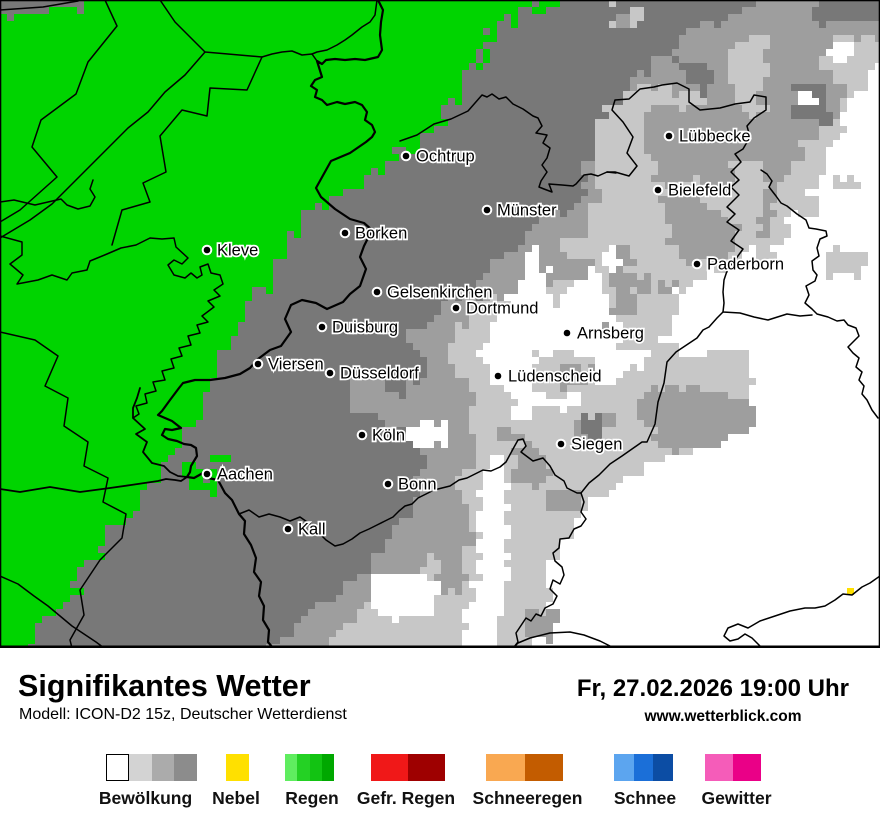 The width and height of the screenshot is (880, 830). I want to click on svg-text: Bielefeld, so click(699, 191).